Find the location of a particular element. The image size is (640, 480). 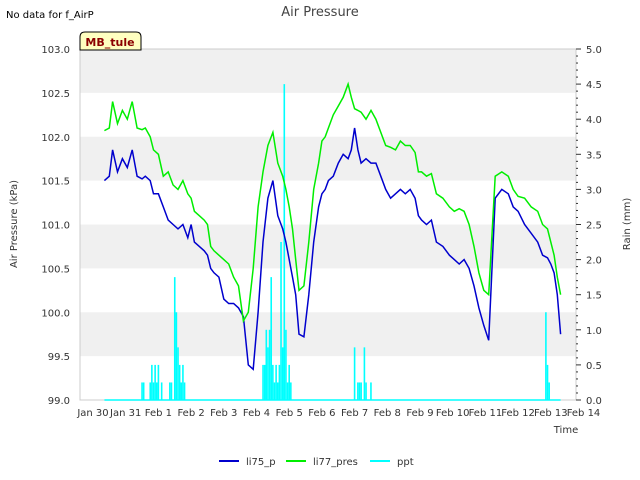

badge-label: MB_tule is located at coordinates (109, 42).